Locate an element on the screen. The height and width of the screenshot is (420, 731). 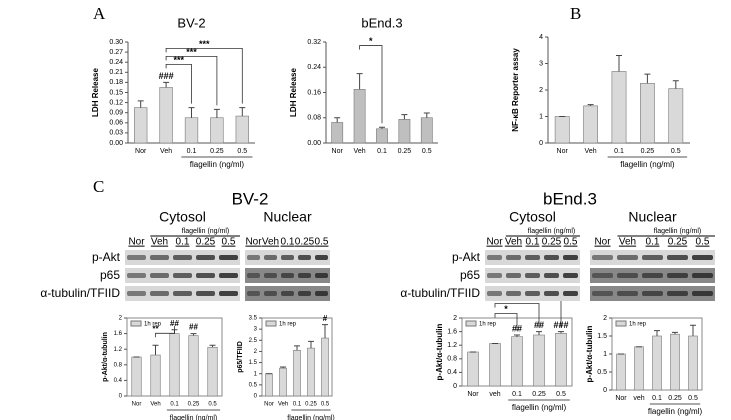
legend-swatch is located at coordinates (621, 323).